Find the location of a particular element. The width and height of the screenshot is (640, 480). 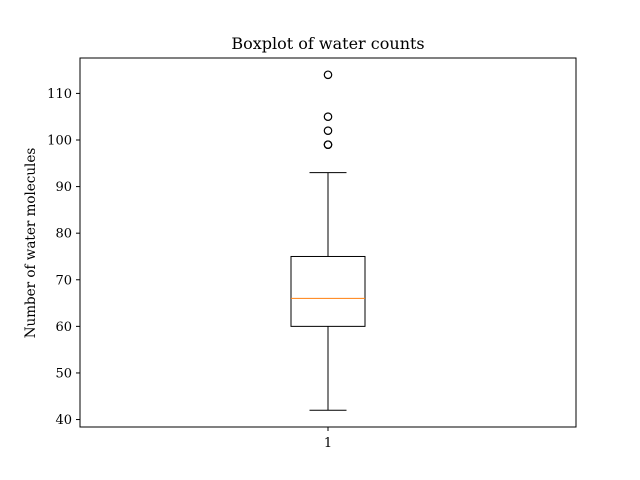

y-tick-label: 60 is located at coordinates (63, 327).